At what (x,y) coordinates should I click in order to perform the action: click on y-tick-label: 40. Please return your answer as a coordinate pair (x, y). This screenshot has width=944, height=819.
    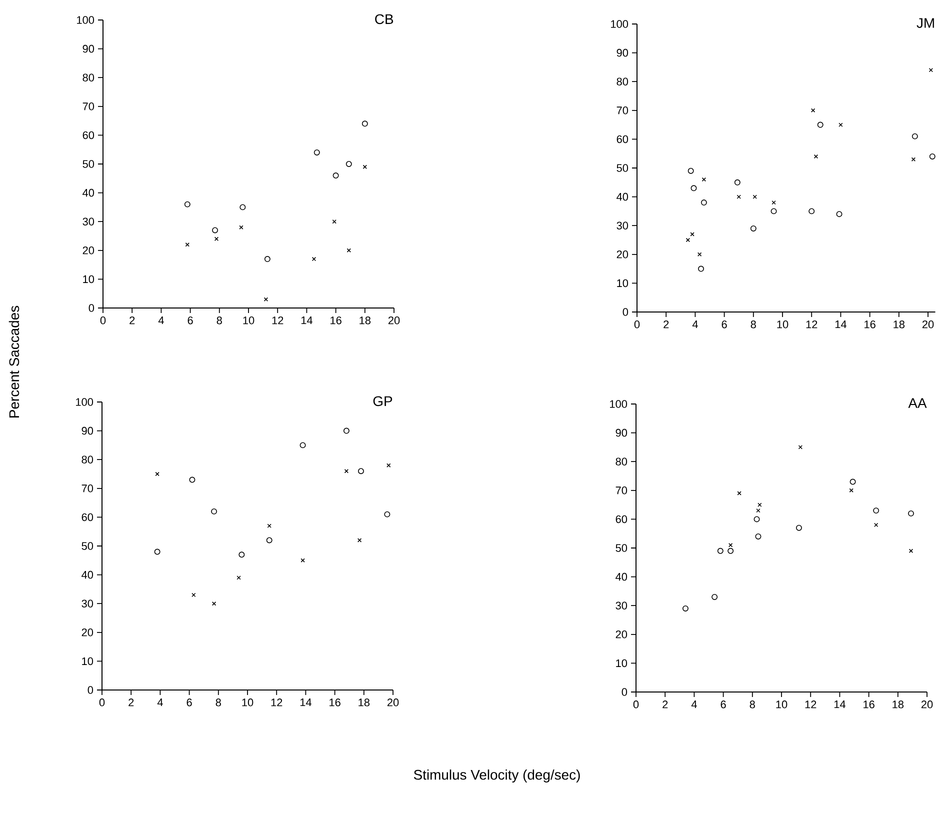
    Looking at the image, I should click on (88, 192).